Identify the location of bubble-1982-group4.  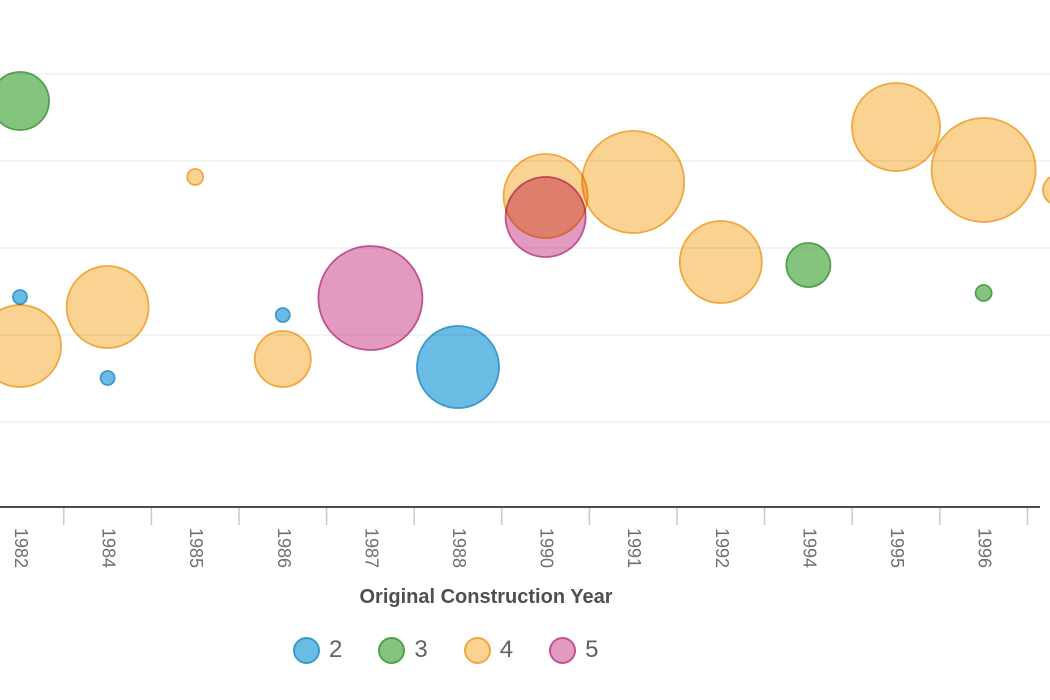
(31, 346).